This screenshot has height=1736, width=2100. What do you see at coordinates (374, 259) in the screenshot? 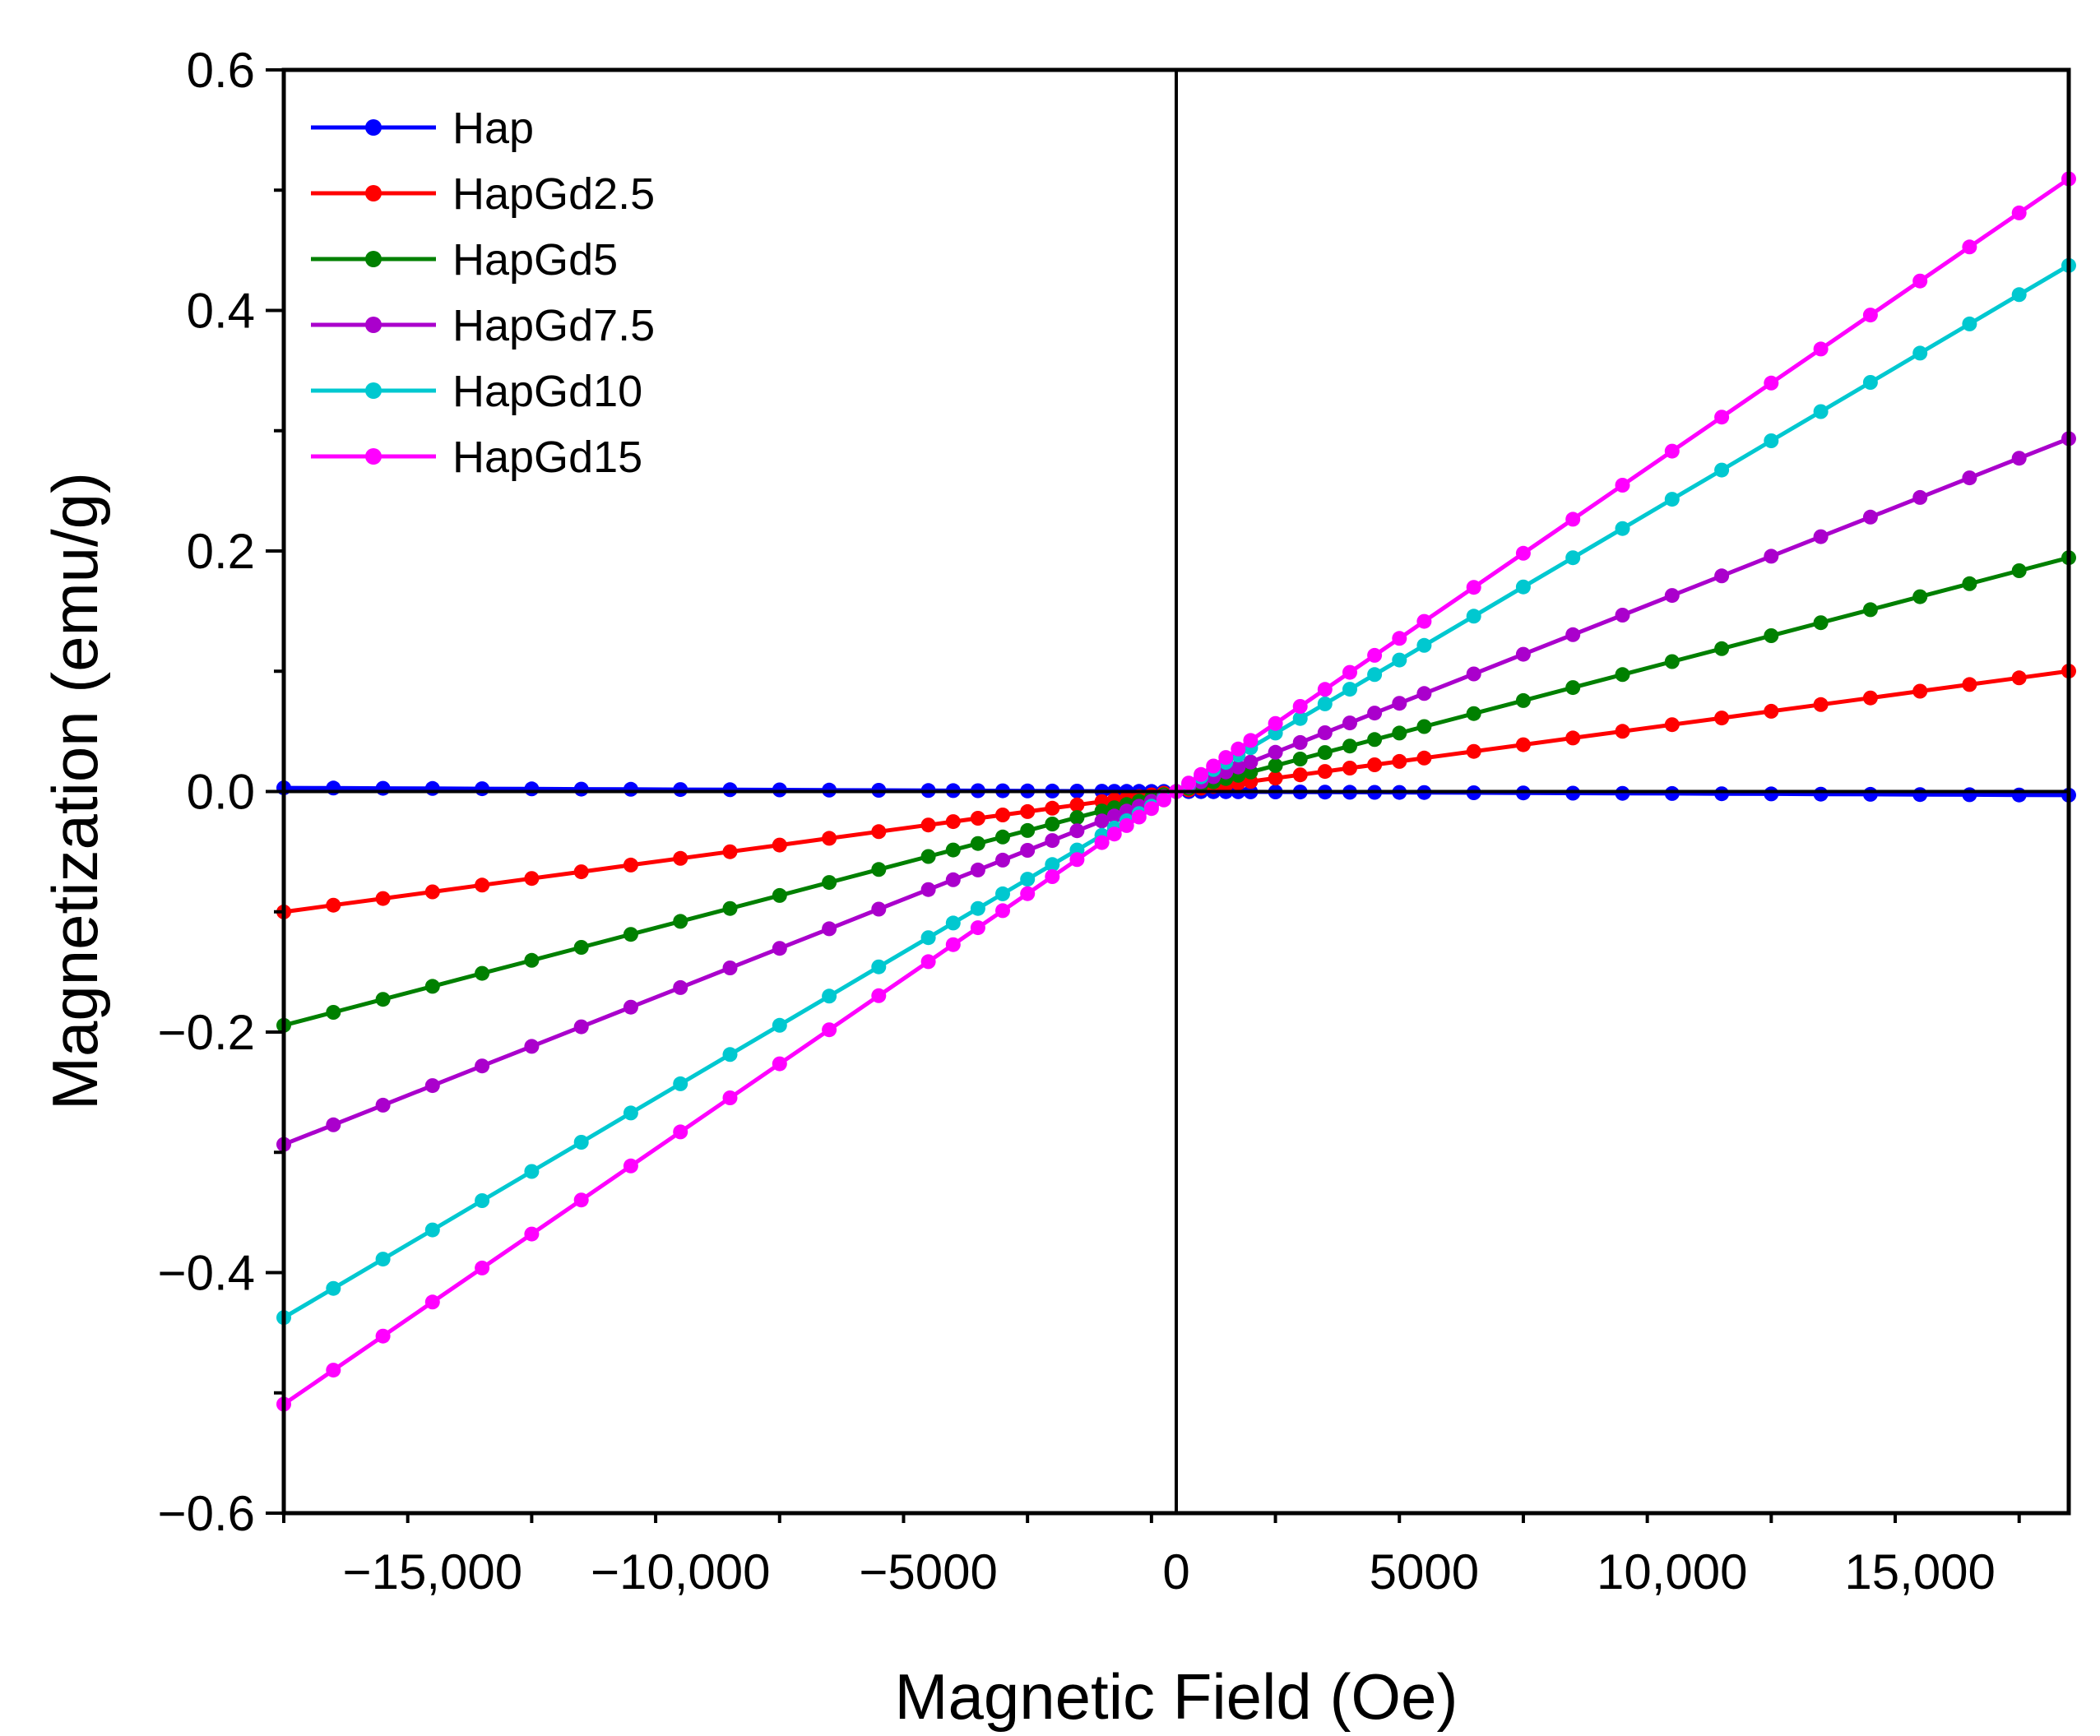
I see `legend-marker-hapgd5` at bounding box center [374, 259].